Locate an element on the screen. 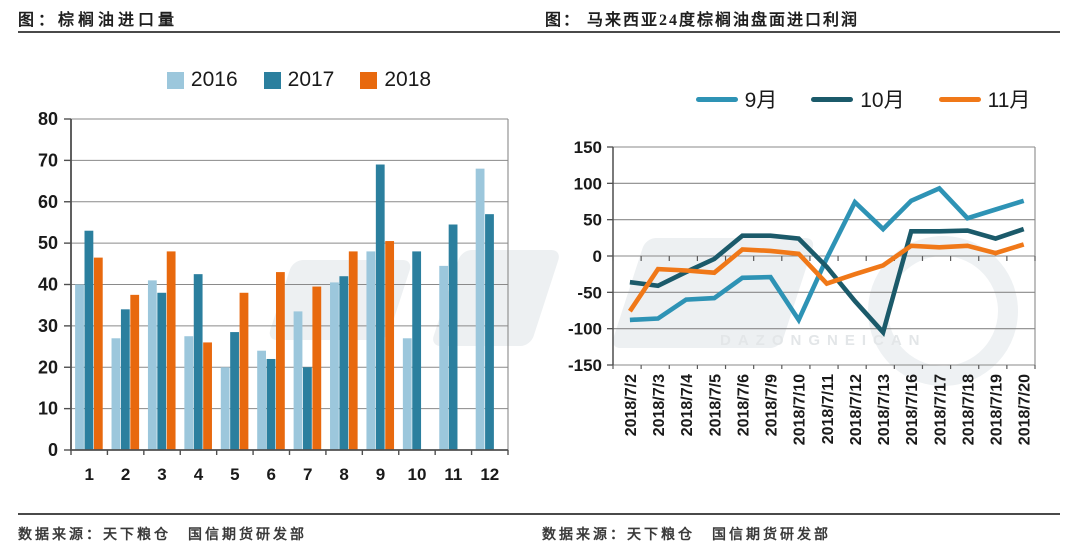  svg-text: 2018/7/2 is located at coordinates (631, 405).